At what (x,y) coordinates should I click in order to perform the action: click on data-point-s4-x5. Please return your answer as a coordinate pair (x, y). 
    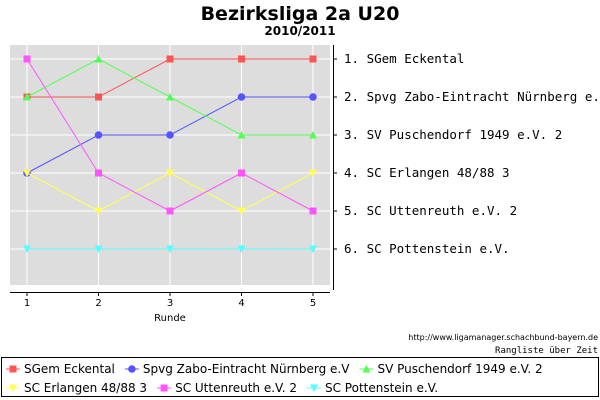
    Looking at the image, I should click on (313, 173).